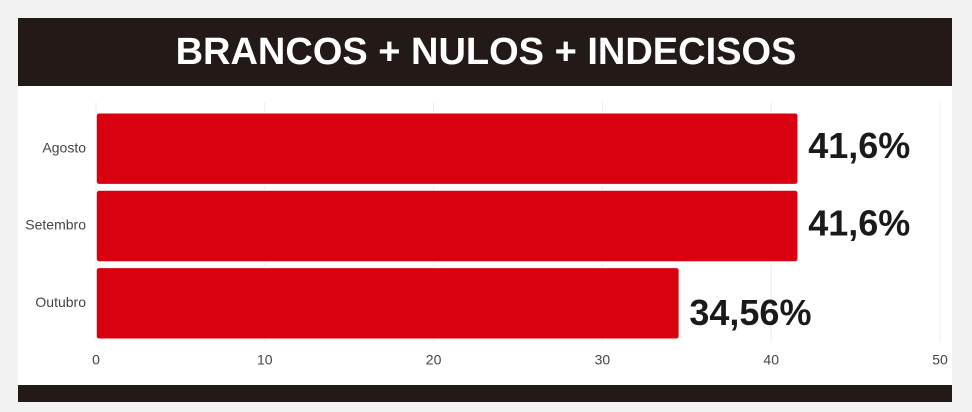 This screenshot has width=972, height=412. I want to click on x-tick-label: 40, so click(771, 360).